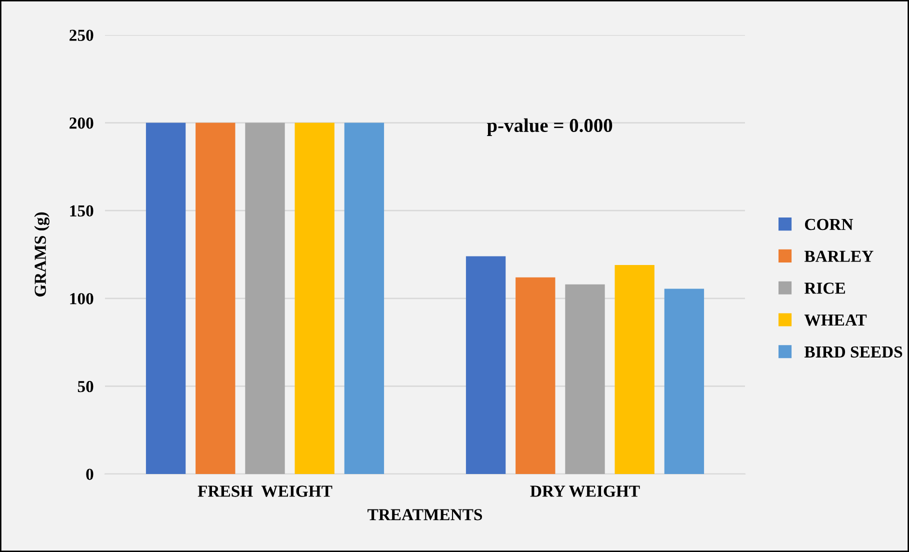 Image resolution: width=909 pixels, height=552 pixels. I want to click on legend-label: CORN, so click(829, 224).